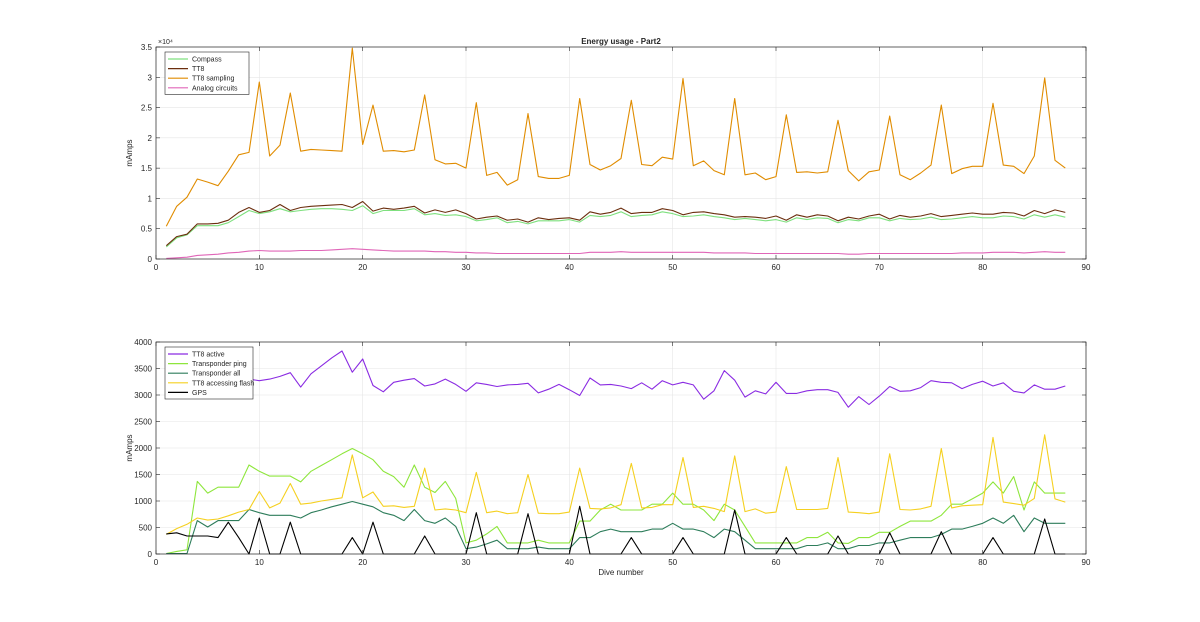 This screenshot has height=622, width=1200. I want to click on series-line-compass, so click(615, 226).